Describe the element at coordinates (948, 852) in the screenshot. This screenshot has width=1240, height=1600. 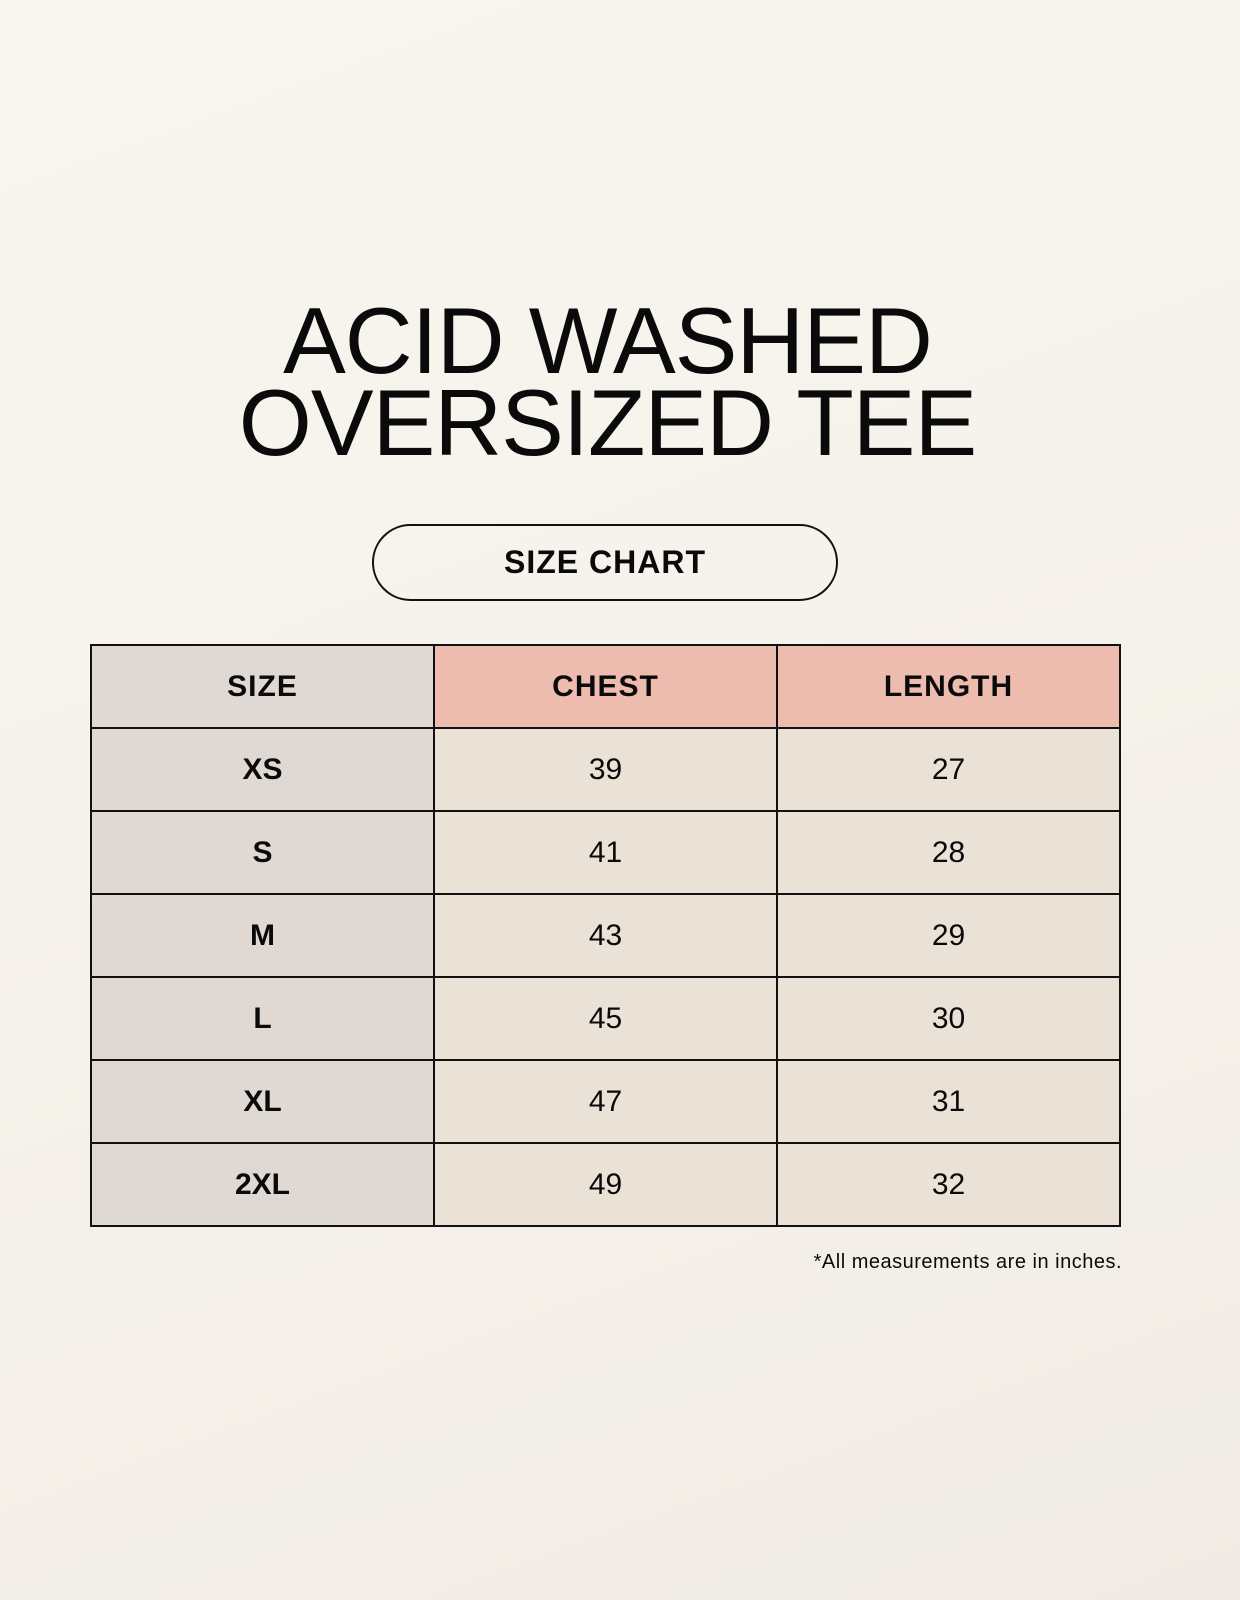
I see `length-cell: 28` at that location.